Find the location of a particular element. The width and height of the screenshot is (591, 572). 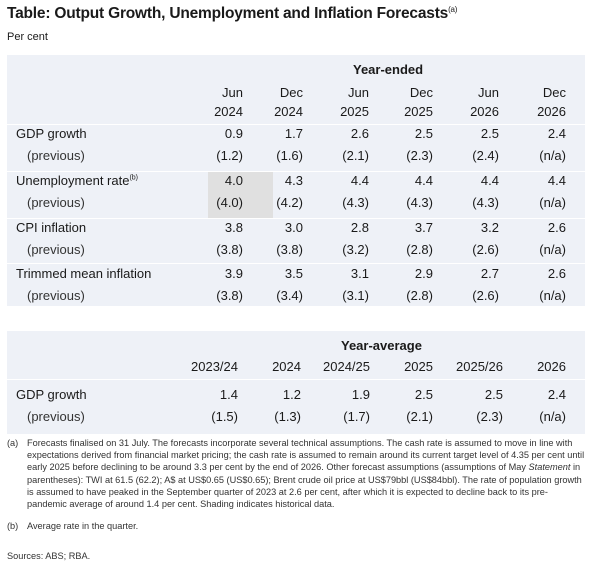

year-average-header: Year-average is located at coordinates (381, 345).